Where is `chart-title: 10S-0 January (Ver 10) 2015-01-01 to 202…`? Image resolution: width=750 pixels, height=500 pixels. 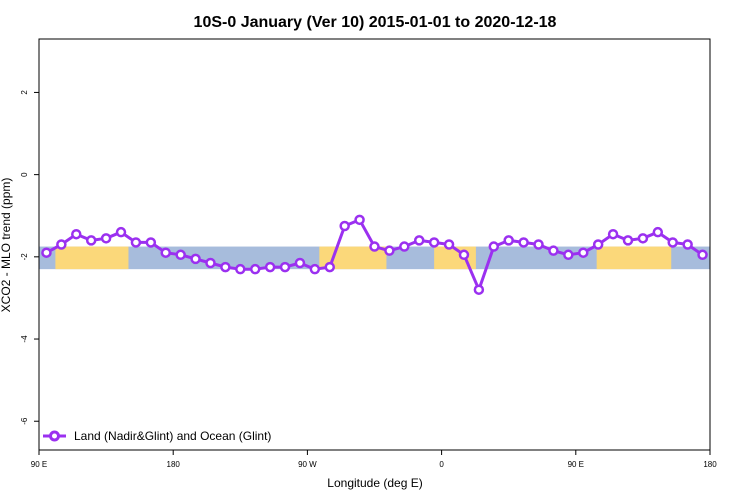 chart-title: 10S-0 January (Ver 10) 2015-01-01 to 202… is located at coordinates (375, 22).